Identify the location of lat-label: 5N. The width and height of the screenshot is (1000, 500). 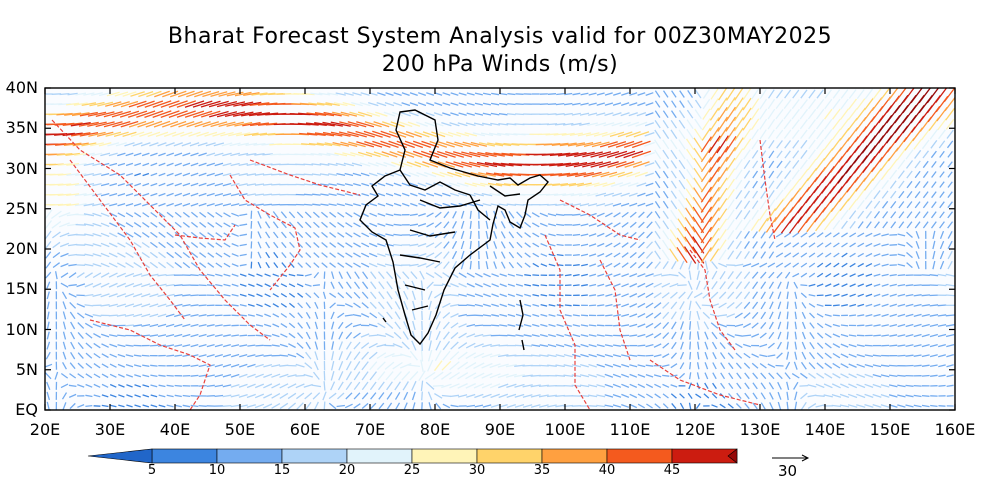
(26, 369).